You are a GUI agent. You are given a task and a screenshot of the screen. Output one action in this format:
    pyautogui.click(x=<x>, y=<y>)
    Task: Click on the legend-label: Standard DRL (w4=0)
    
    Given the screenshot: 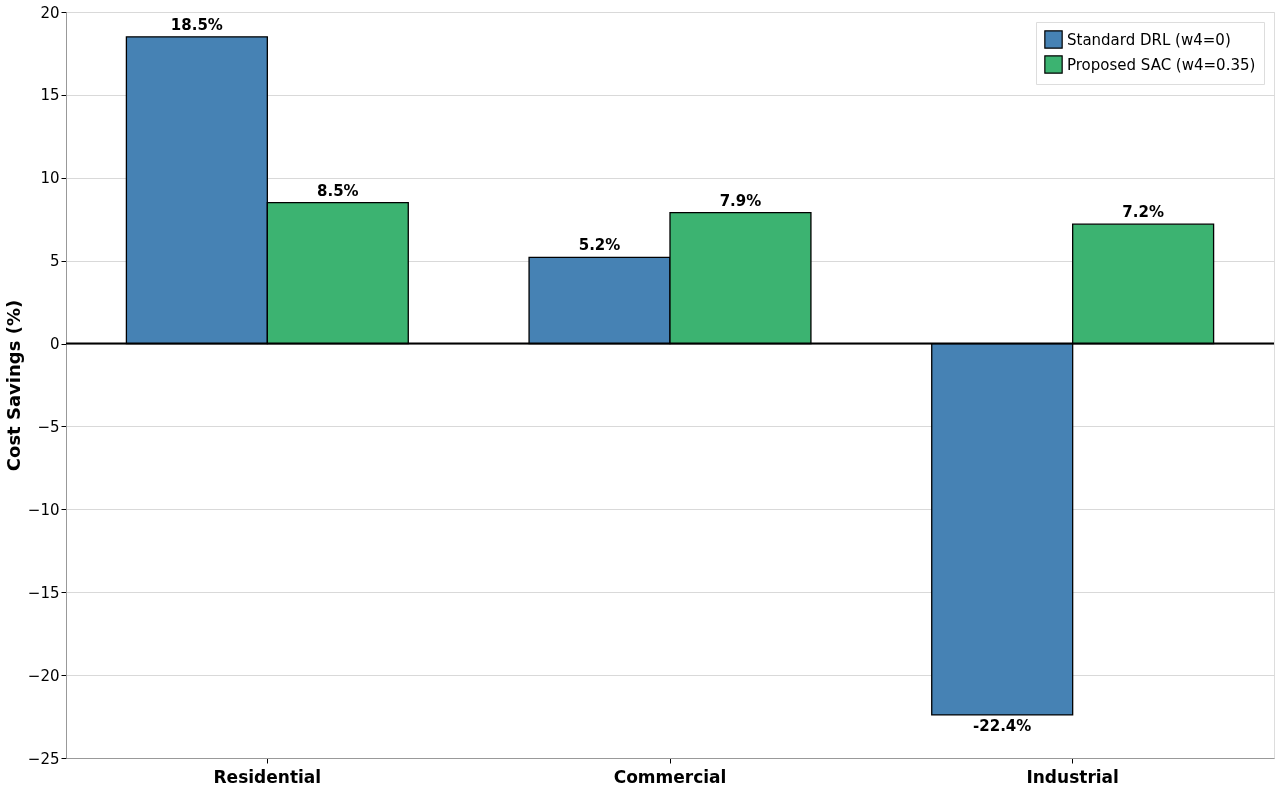 What is the action you would take?
    pyautogui.click(x=1149, y=39)
    